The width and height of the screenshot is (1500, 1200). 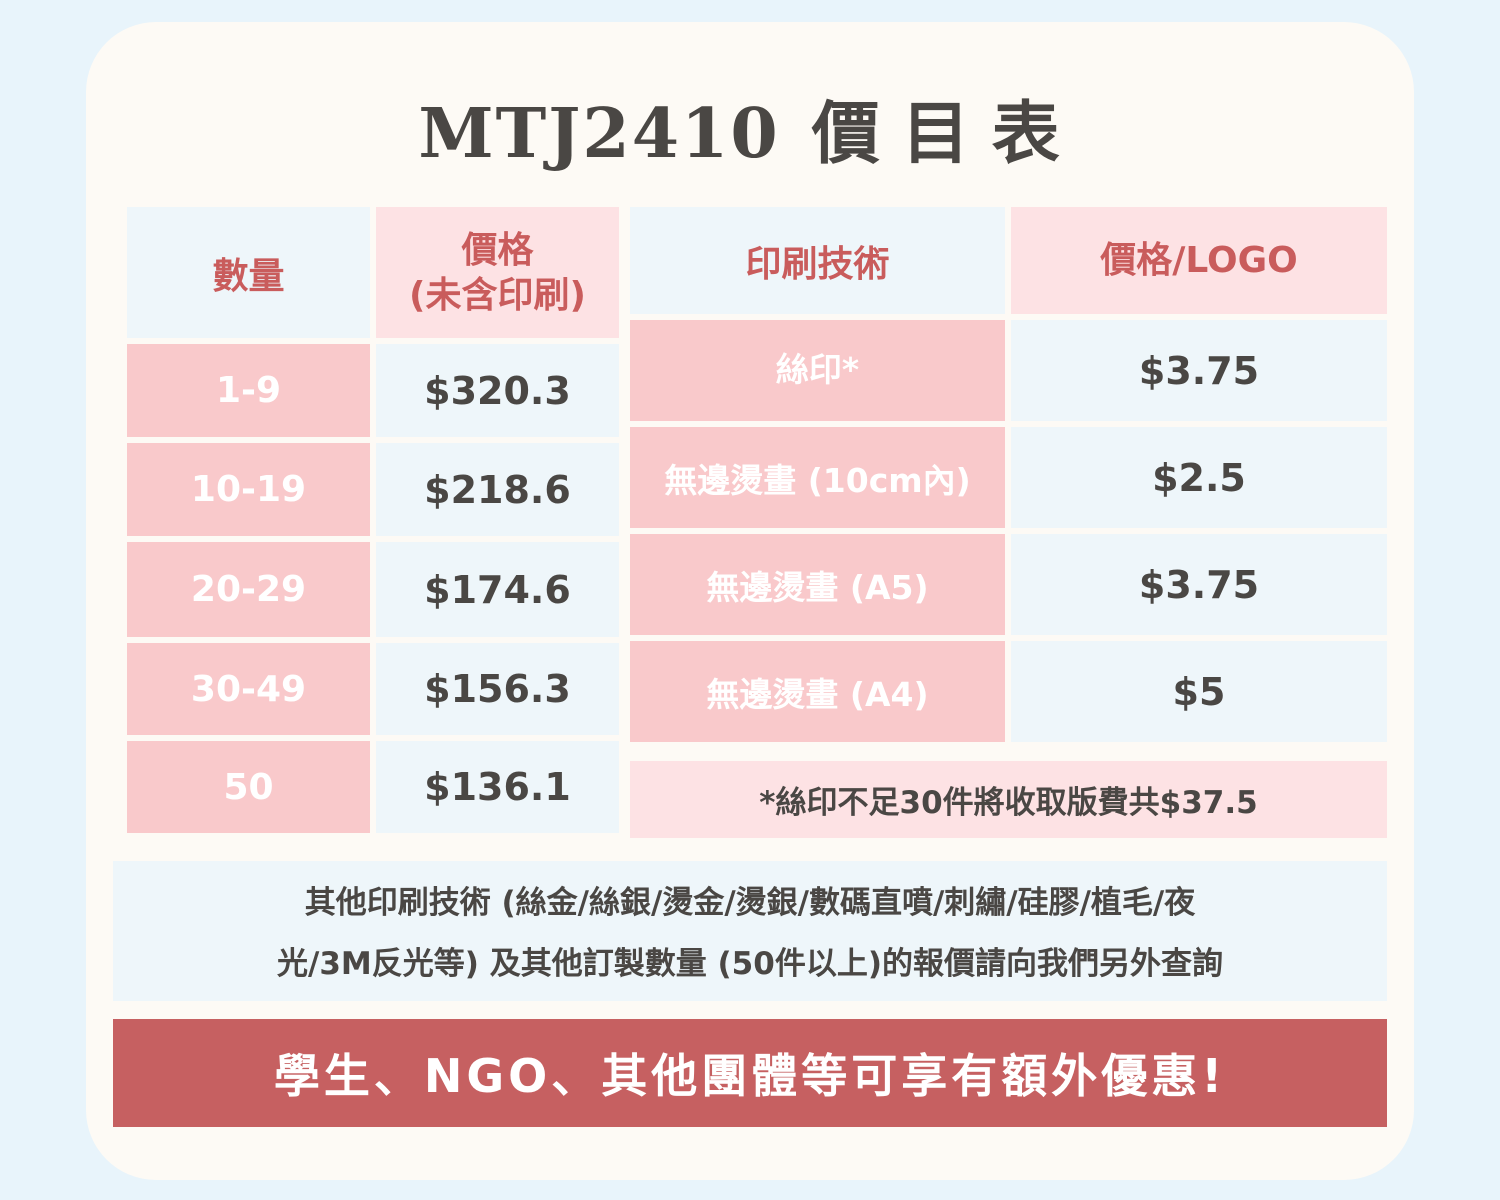 I want to click on title-label: 價目表, so click(x=946, y=134).